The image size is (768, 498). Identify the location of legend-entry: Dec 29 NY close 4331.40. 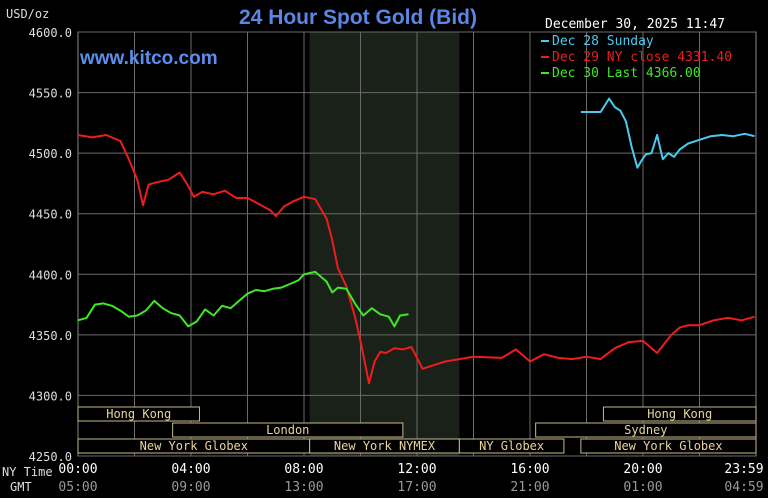
(642, 57).